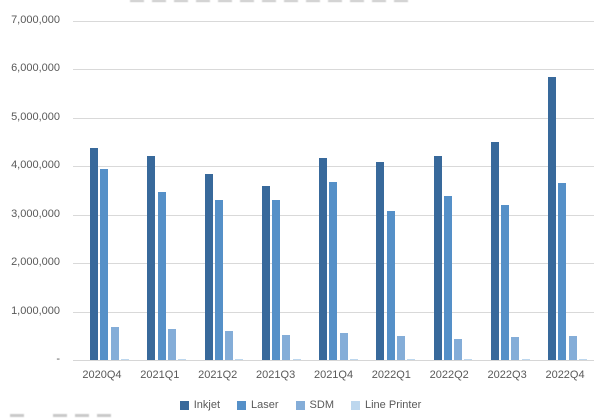  Describe the element at coordinates (160, 375) in the screenshot. I see `x-tick-label: 2021Q1` at that location.